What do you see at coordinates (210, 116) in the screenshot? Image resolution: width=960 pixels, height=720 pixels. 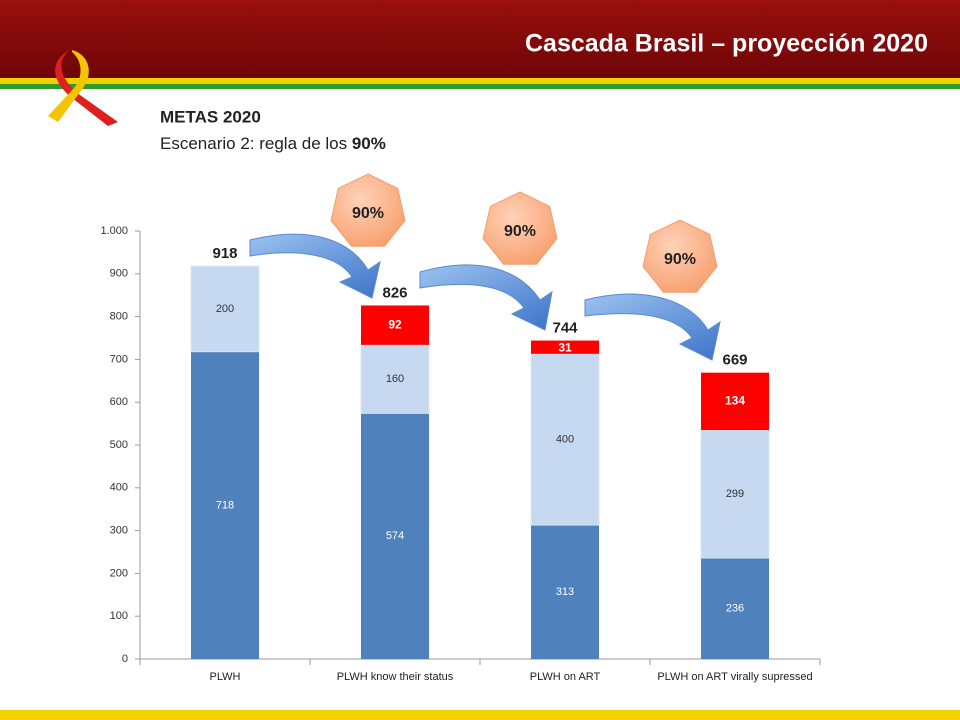 I see `heading: METAS 2020` at bounding box center [210, 116].